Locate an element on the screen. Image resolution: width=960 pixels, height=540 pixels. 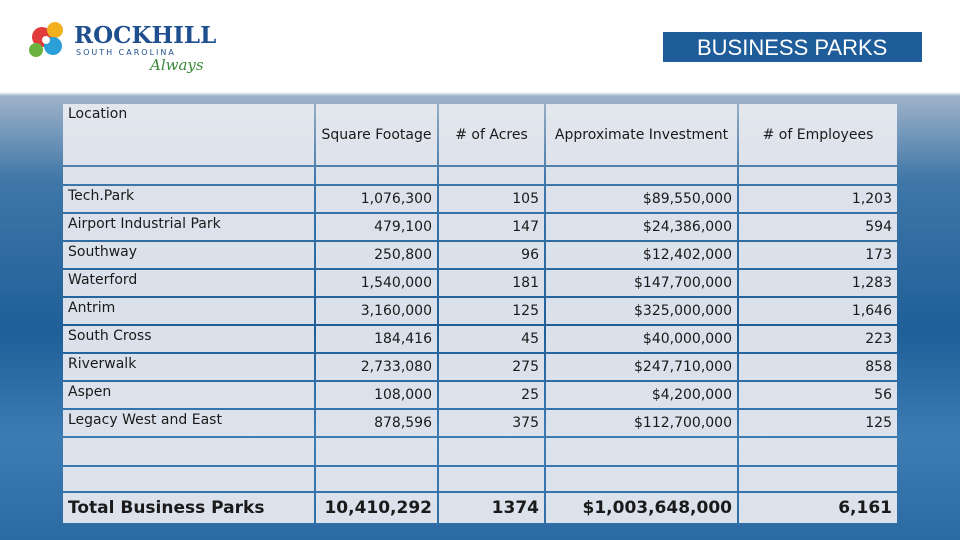
row-label: Tech.Park is located at coordinates (188, 199).